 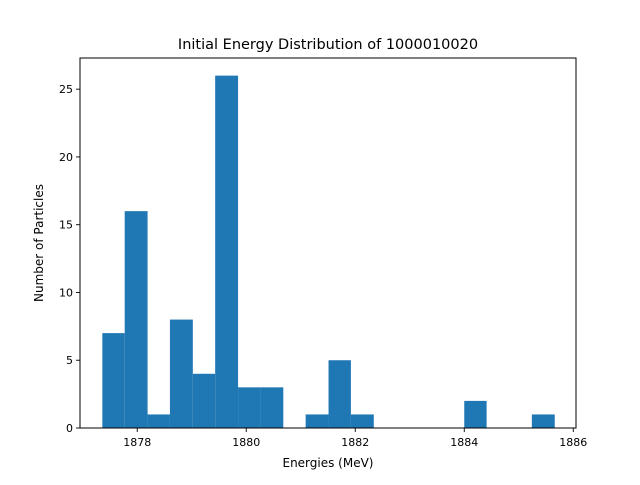 What do you see at coordinates (246, 442) in the screenshot?
I see `x-tick-label: 1880` at bounding box center [246, 442].